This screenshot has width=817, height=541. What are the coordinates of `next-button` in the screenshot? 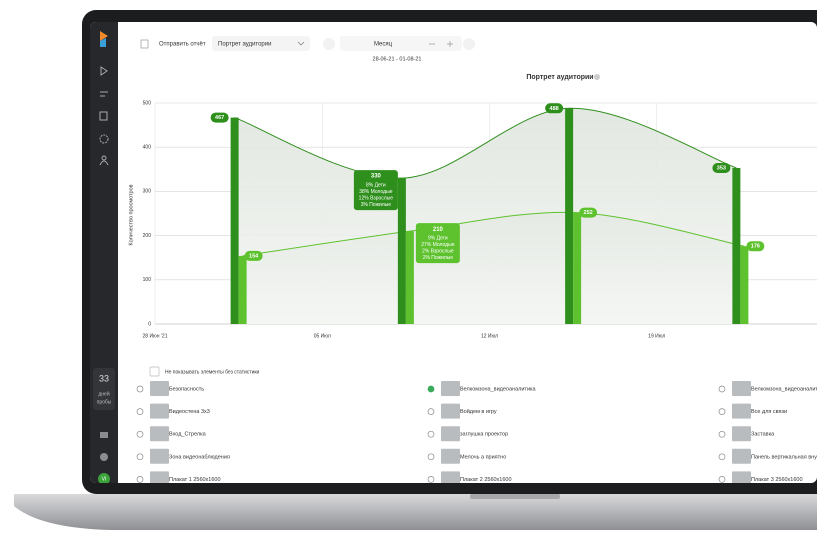 It's located at (469, 44).